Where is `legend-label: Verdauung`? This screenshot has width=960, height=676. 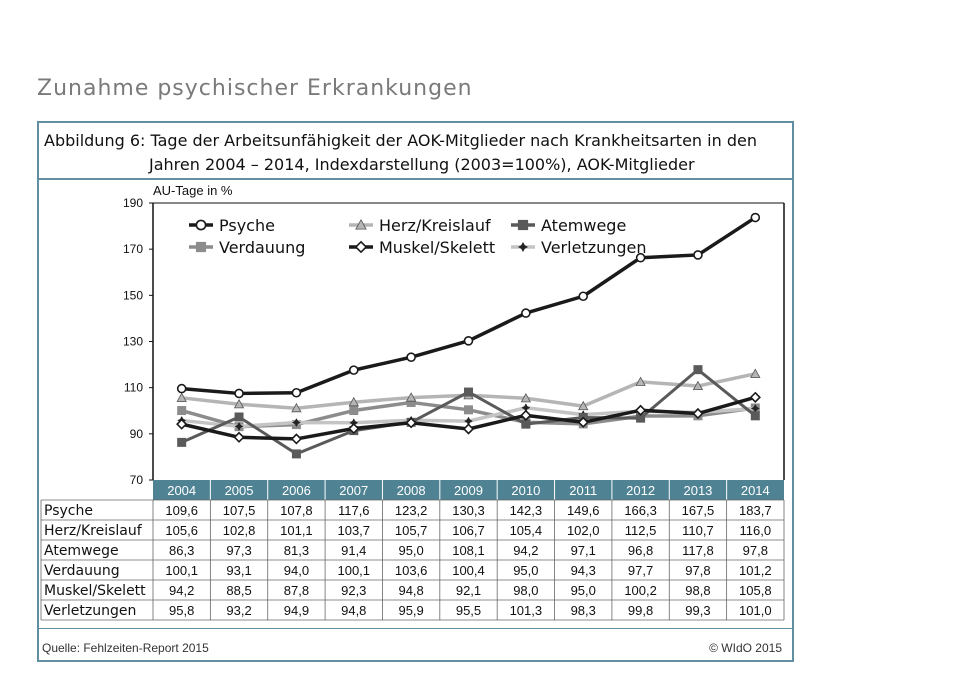
legend-label: Verdauung is located at coordinates (262, 247).